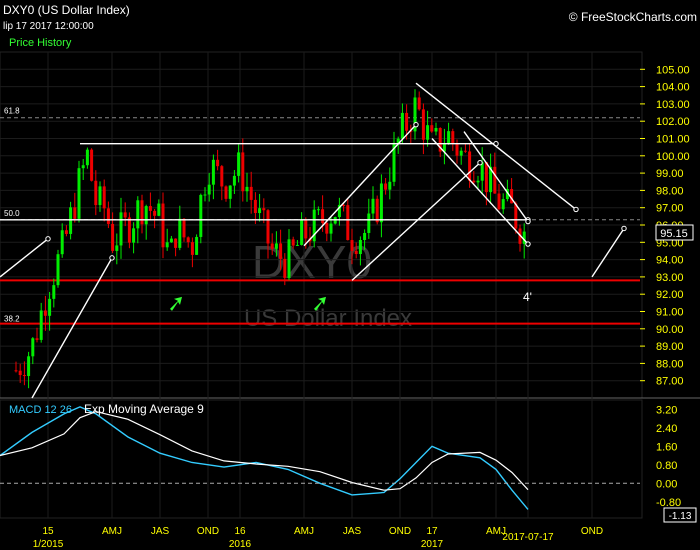 The width and height of the screenshot is (700, 550). What do you see at coordinates (527, 297) in the screenshot?
I see `wave-label: 4'` at bounding box center [527, 297].